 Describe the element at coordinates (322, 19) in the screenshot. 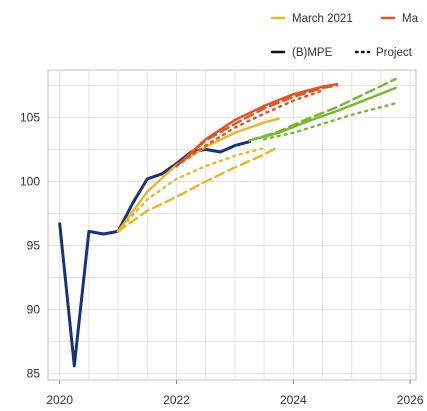

I see `legend-label: March 2021` at that location.